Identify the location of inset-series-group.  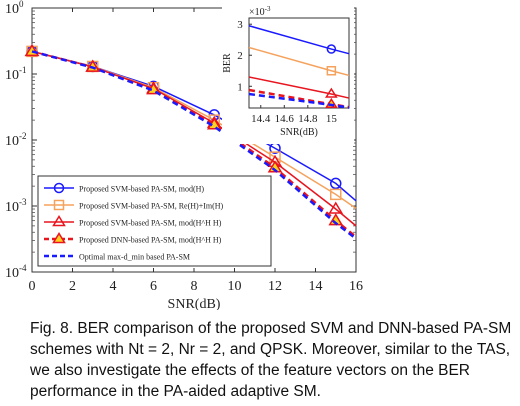
(299, 67).